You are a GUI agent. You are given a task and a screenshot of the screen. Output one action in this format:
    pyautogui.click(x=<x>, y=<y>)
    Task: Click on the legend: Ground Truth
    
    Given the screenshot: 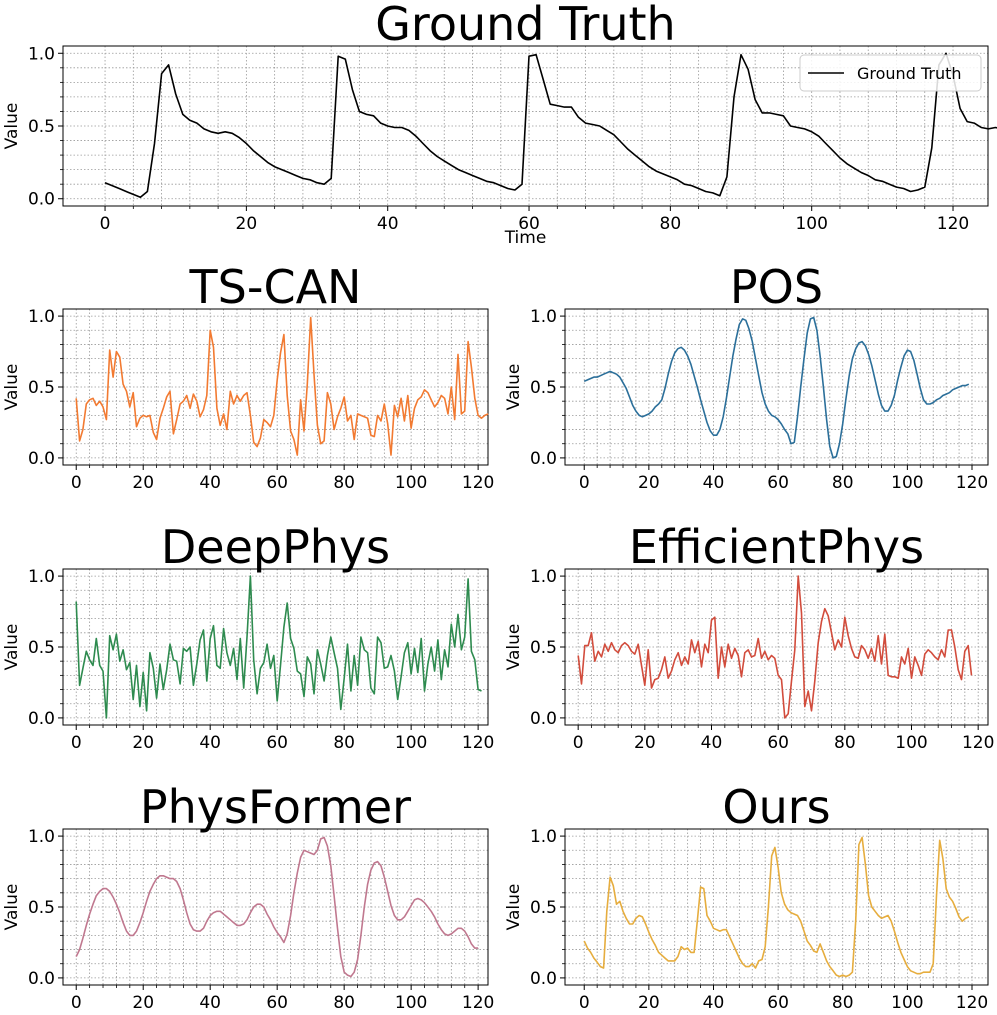 What is the action you would take?
    pyautogui.click(x=890, y=73)
    